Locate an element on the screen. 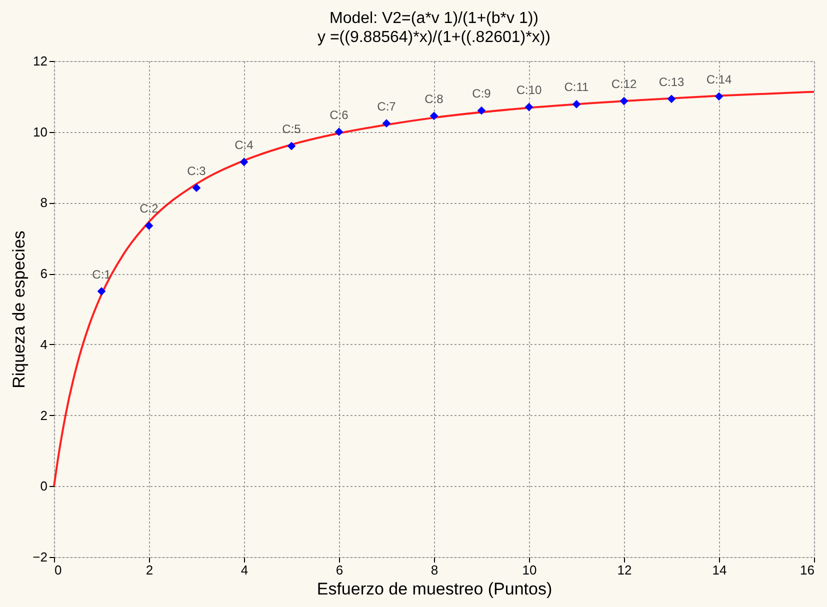 The image size is (827, 607). y-tick-label: 10 is located at coordinates (40, 132).